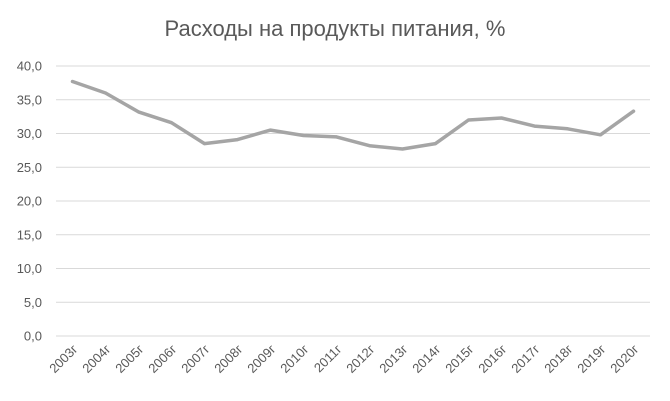  What do you see at coordinates (29, 133) in the screenshot?
I see `y-tick-label: 30,0` at bounding box center [29, 133].